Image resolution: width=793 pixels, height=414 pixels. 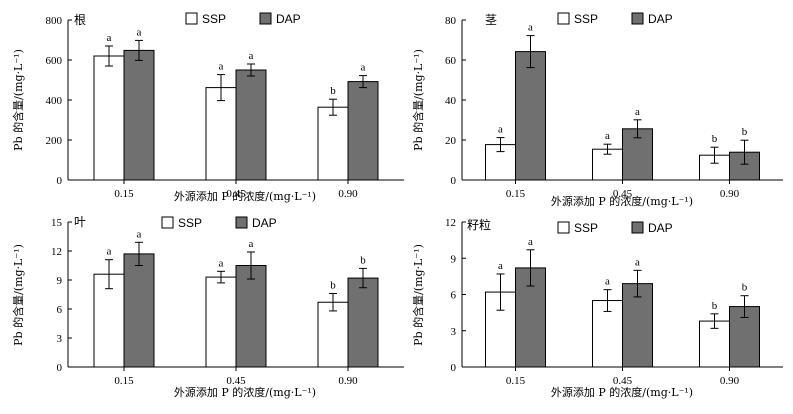 What do you see at coordinates (451, 101) in the screenshot?
I see `y-tick-label: 40` at bounding box center [451, 101].